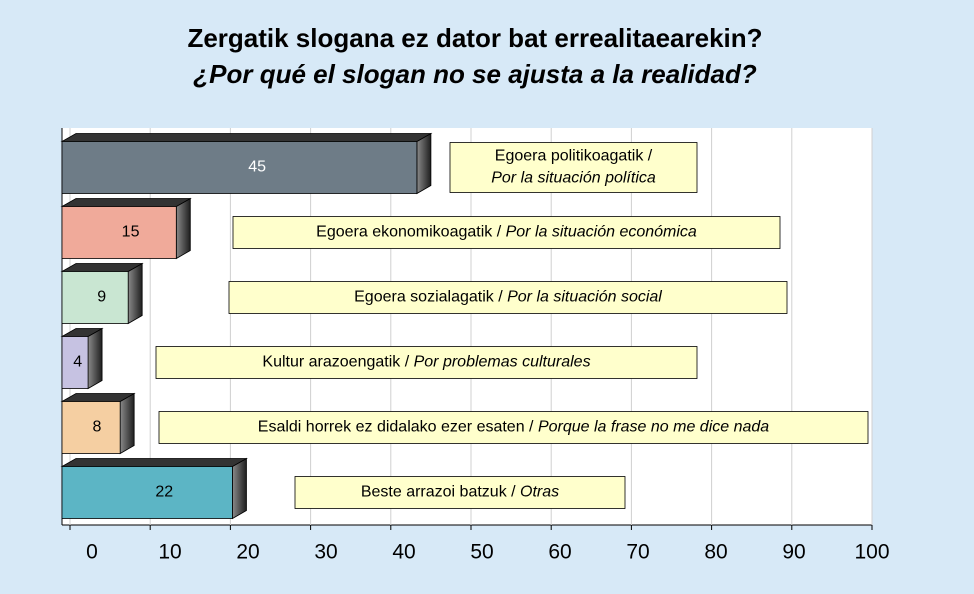  What do you see at coordinates (715, 552) in the screenshot?
I see `x-tick-label: 80` at bounding box center [715, 552].